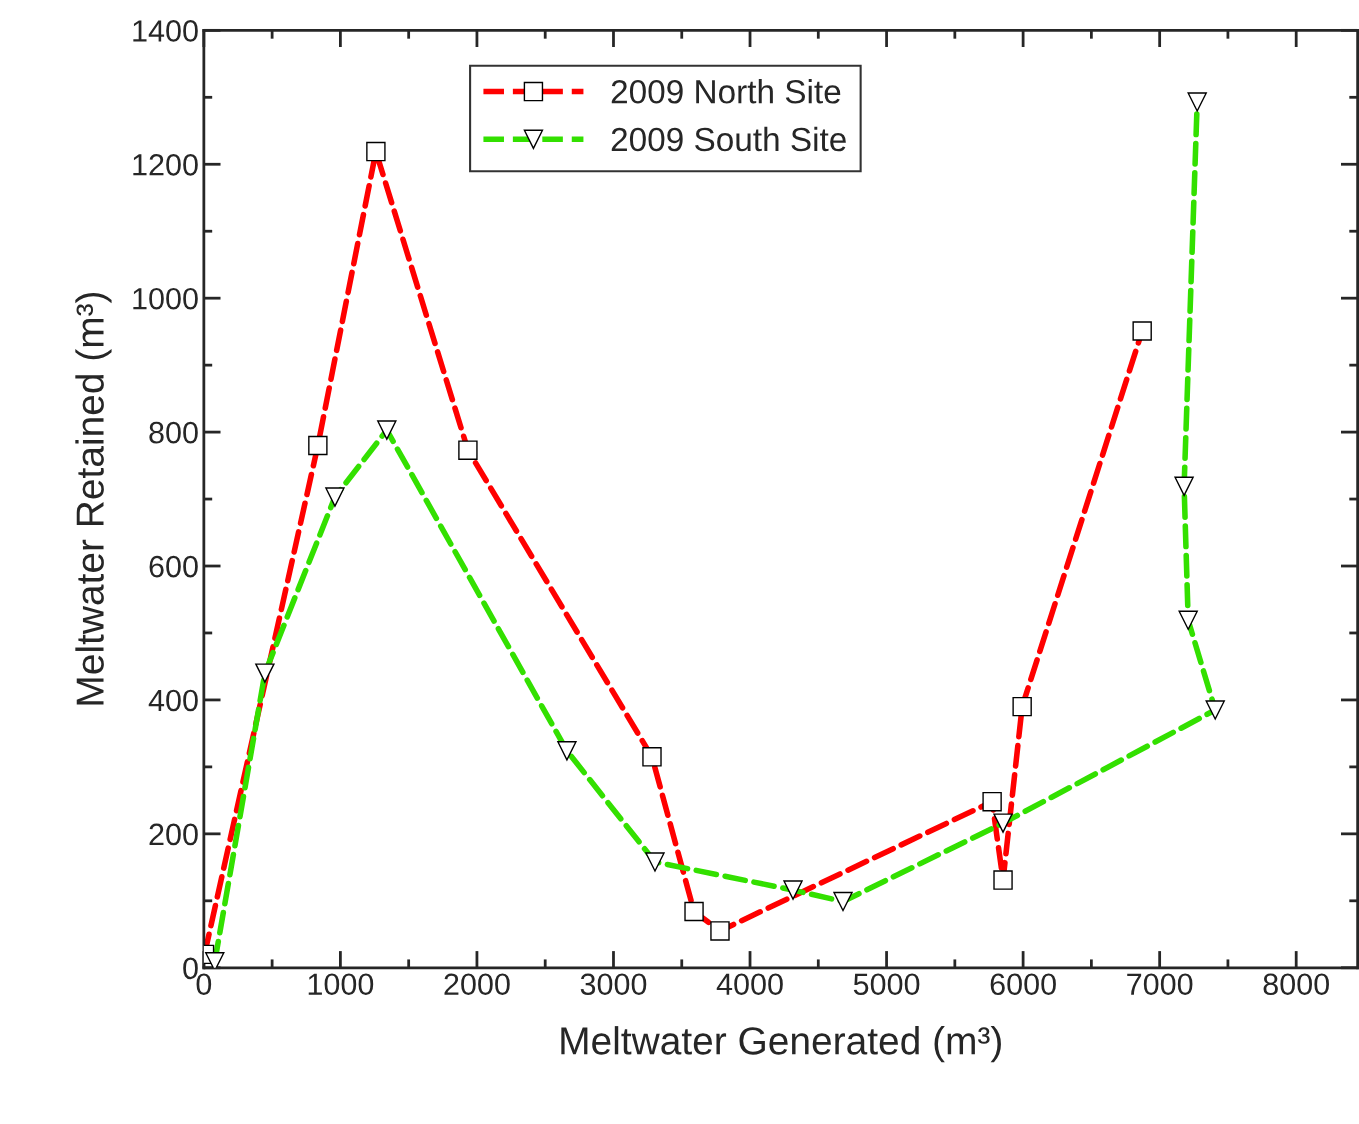 The height and width of the screenshot is (1124, 1359). What do you see at coordinates (749, 984) in the screenshot?
I see `x-tick-label: 4000` at bounding box center [749, 984].